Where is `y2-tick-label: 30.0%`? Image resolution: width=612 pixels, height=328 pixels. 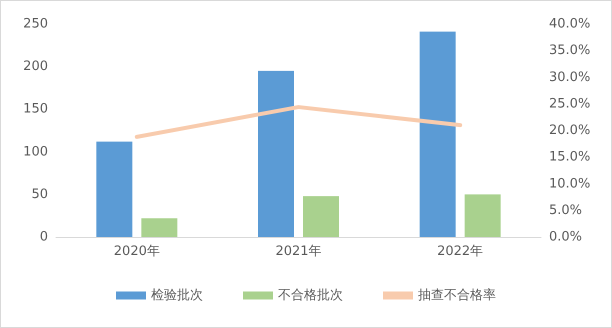
y2-tick-label: 30.0% is located at coordinates (569, 77).